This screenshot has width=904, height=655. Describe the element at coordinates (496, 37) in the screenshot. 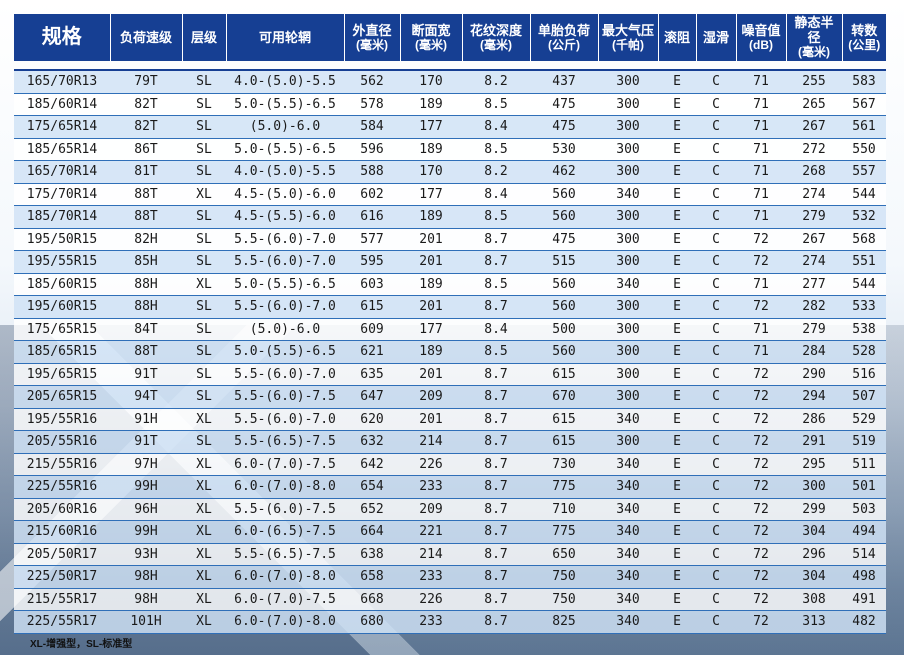

I see `header-tread-depth: 花纹深度 (毫米)` at that location.